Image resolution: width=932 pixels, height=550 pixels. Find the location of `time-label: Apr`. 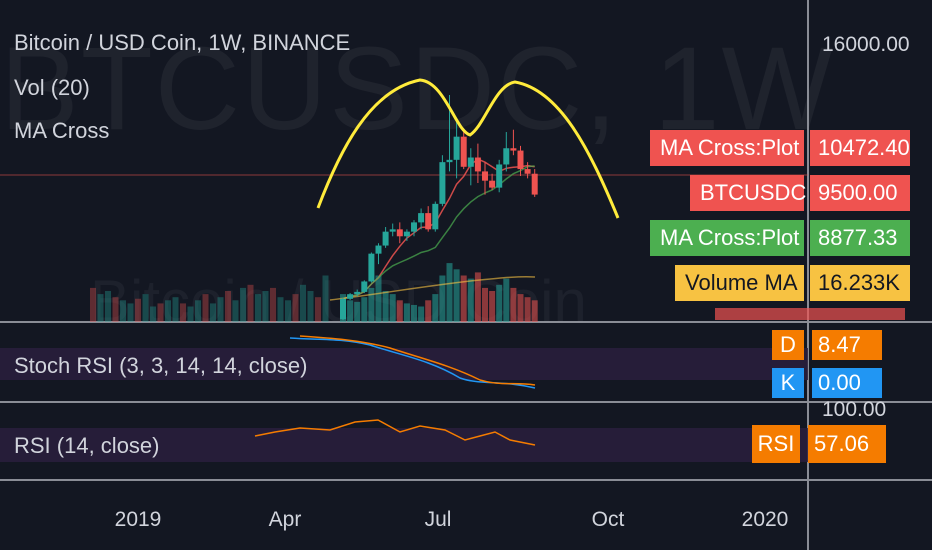

time-label: Apr is located at coordinates (285, 519).